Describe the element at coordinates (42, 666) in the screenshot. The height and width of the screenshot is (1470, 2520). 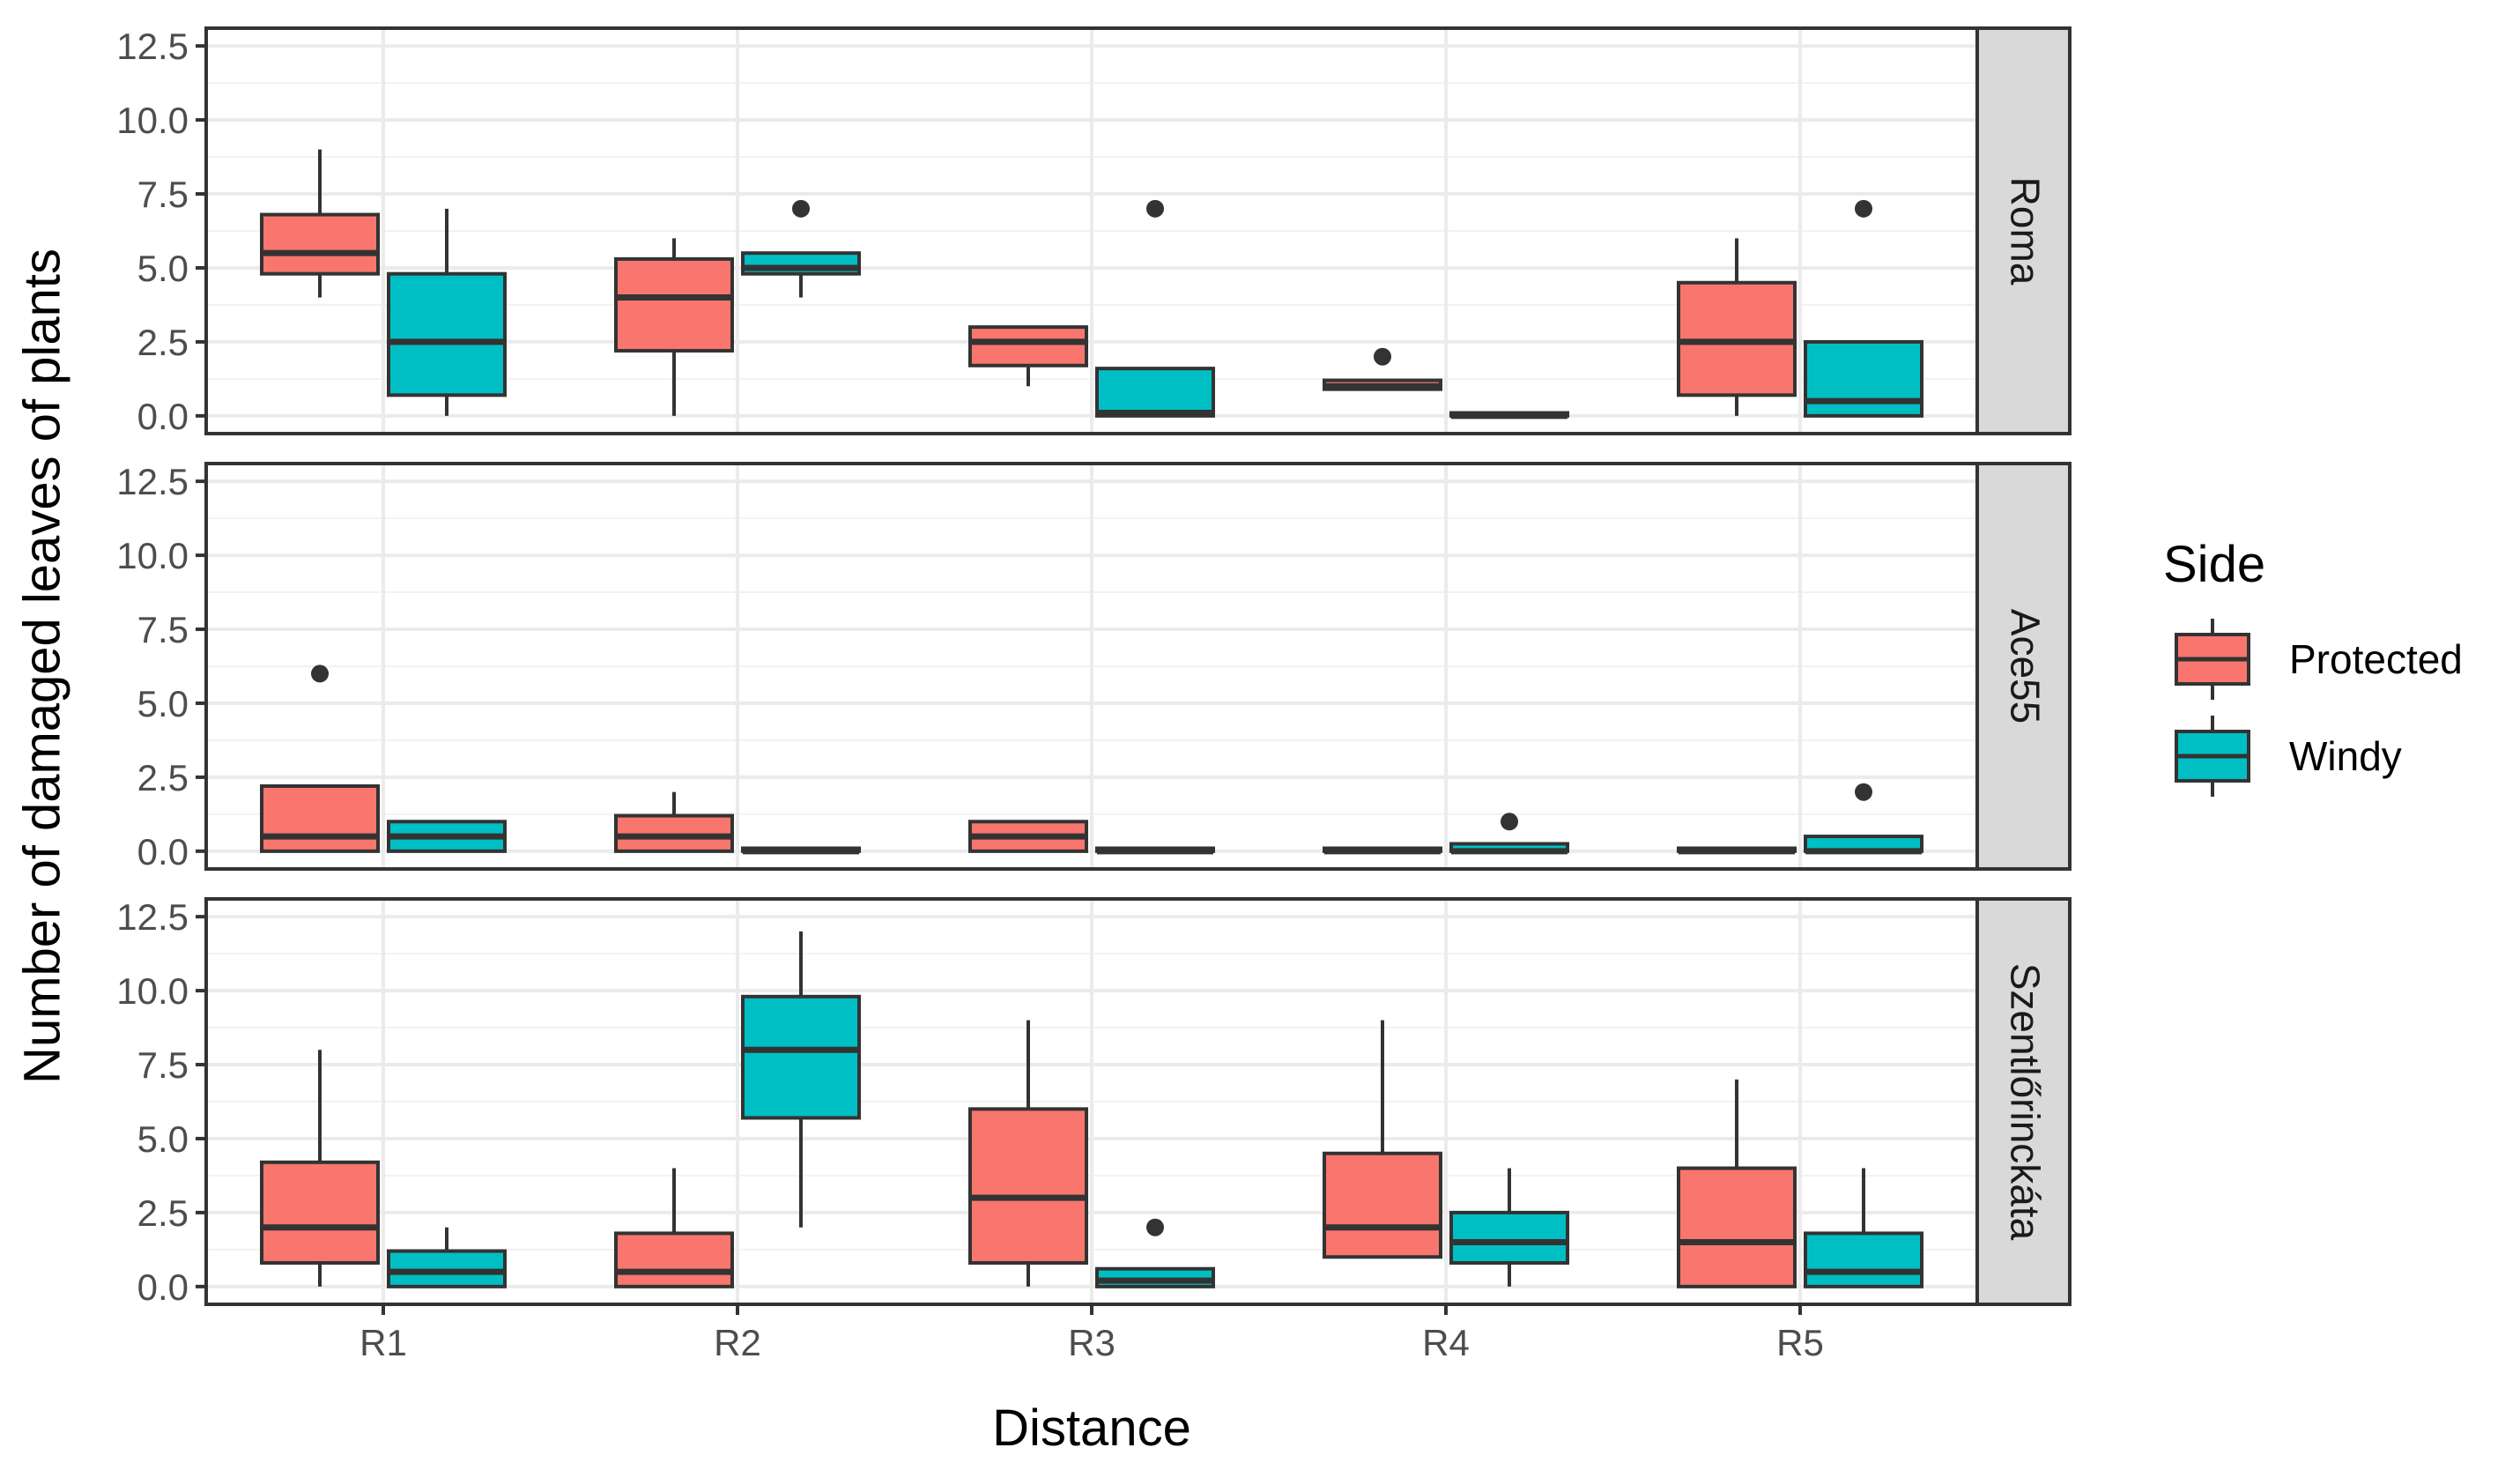
I see `y-axis-title: Number of damaged leaves of plants` at that location.